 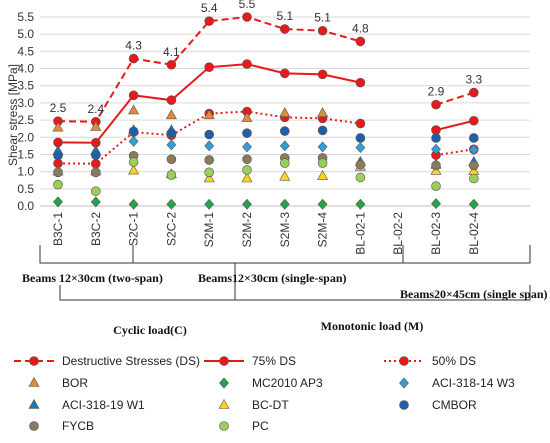 What do you see at coordinates (133, 46) in the screenshot?
I see `data-label: 4.3` at bounding box center [133, 46].